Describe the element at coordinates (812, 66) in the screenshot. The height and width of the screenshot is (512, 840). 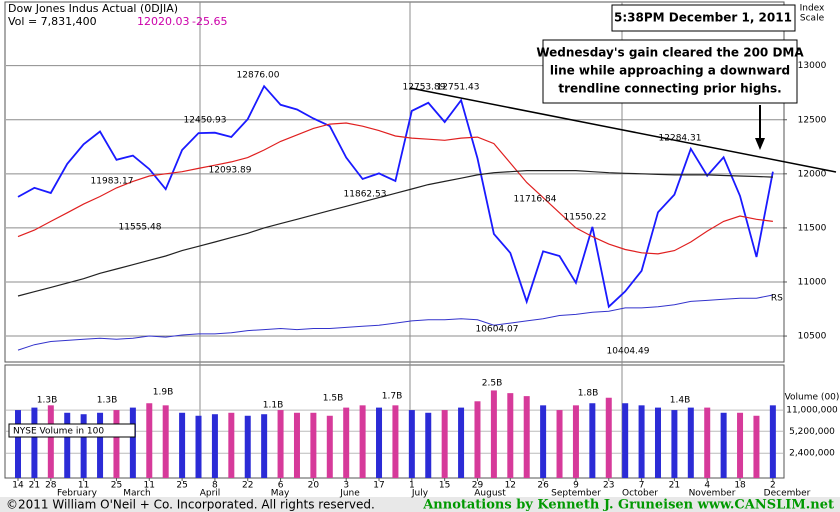
I see `y-tick-label: 13000` at that location.